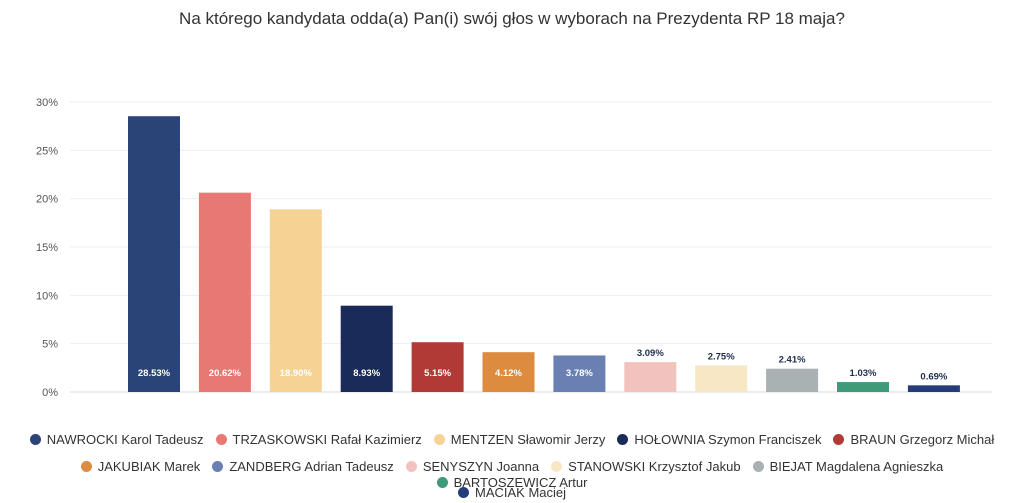 This screenshot has height=503, width=1024. I want to click on data-label-2: 20.62%, so click(225, 373).